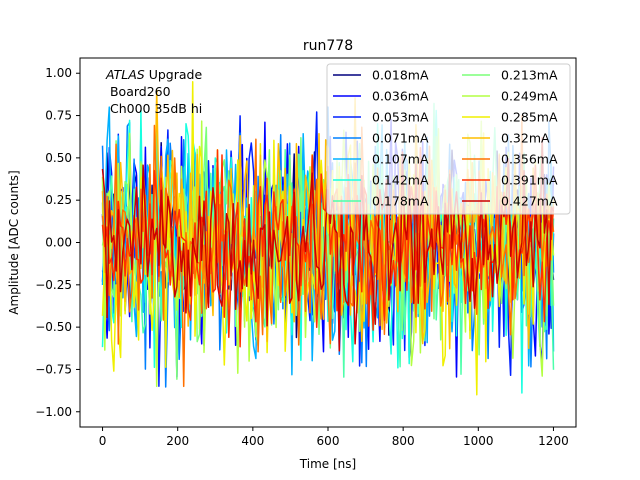 The height and width of the screenshot is (480, 640). I want to click on legend-label: 0.356mA, so click(529, 159).